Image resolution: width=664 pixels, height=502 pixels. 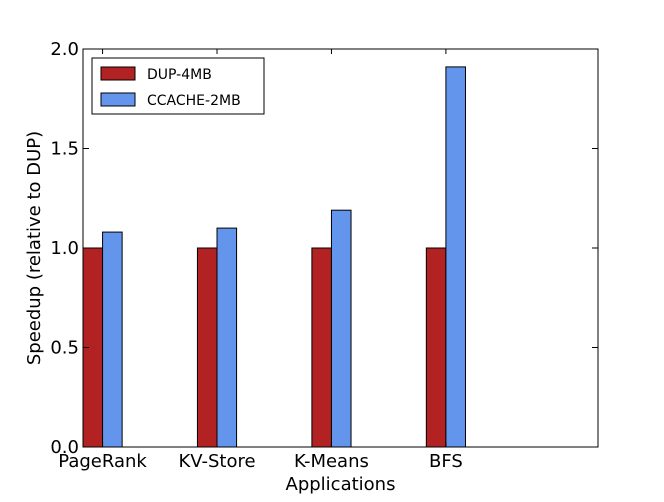 What do you see at coordinates (194, 101) in the screenshot?
I see `legend-label-ccache-2mb: CCACHE-2MB` at bounding box center [194, 101].